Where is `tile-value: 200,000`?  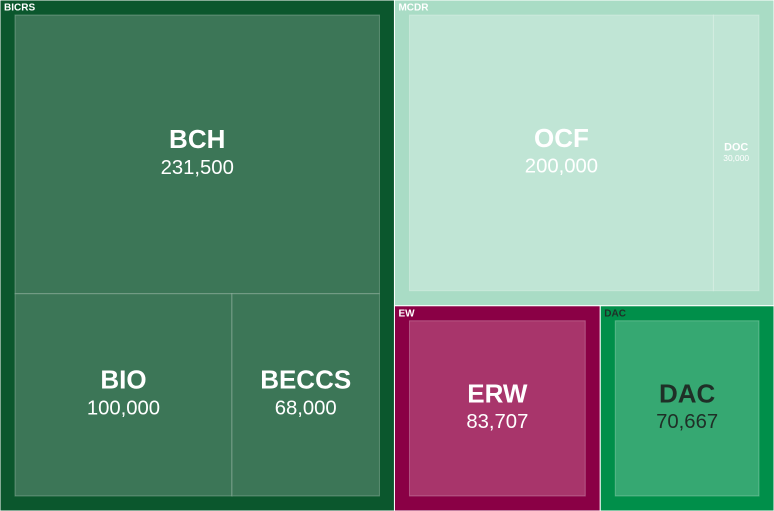 tile-value: 200,000 is located at coordinates (561, 167).